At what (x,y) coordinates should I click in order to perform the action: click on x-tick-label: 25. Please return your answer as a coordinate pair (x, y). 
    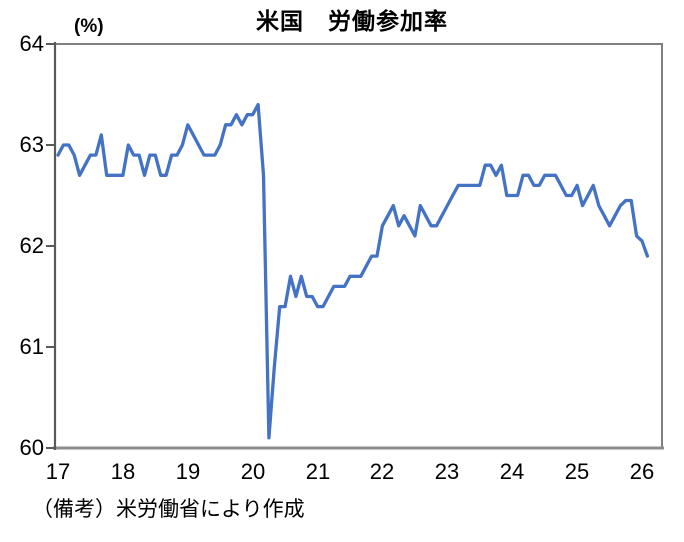
    Looking at the image, I should click on (577, 471).